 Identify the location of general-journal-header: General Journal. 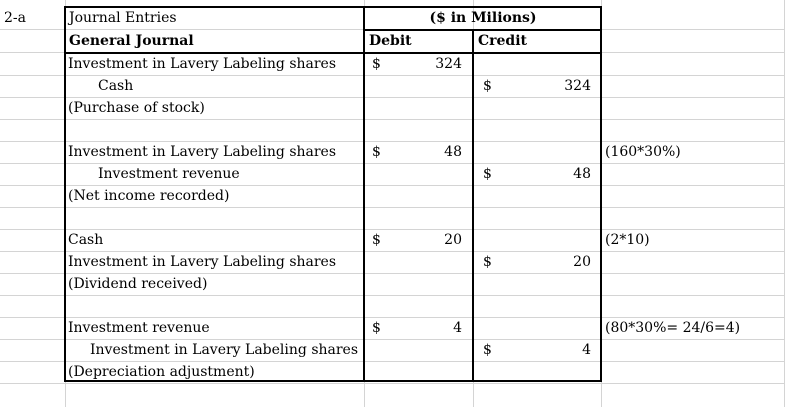
(131, 41).